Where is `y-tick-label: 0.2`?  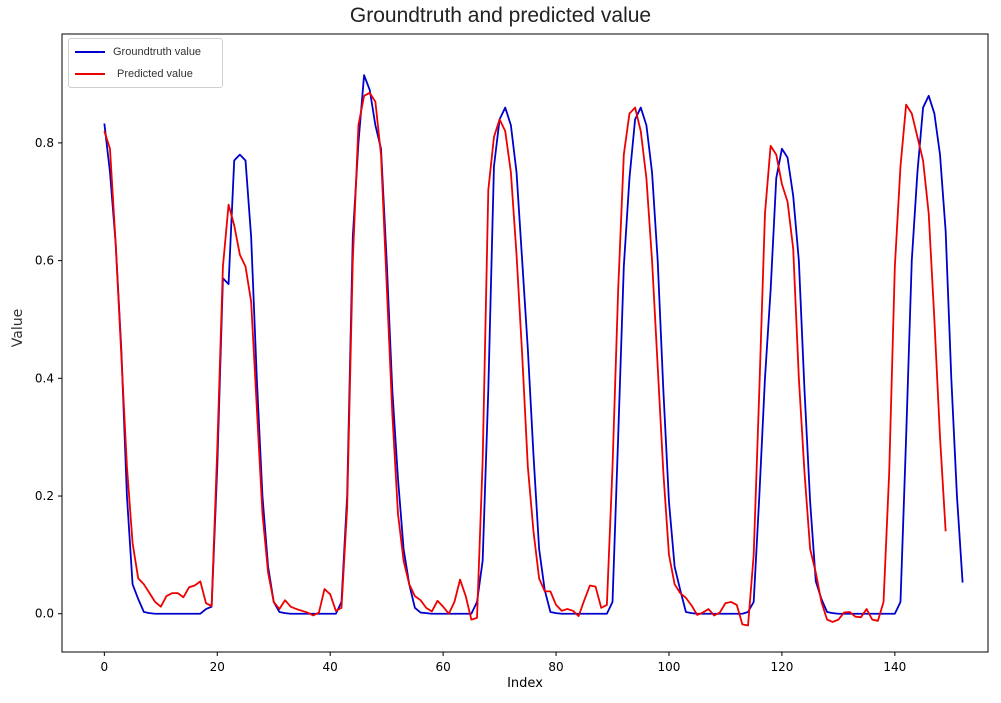
y-tick-label: 0.2 is located at coordinates (44, 496).